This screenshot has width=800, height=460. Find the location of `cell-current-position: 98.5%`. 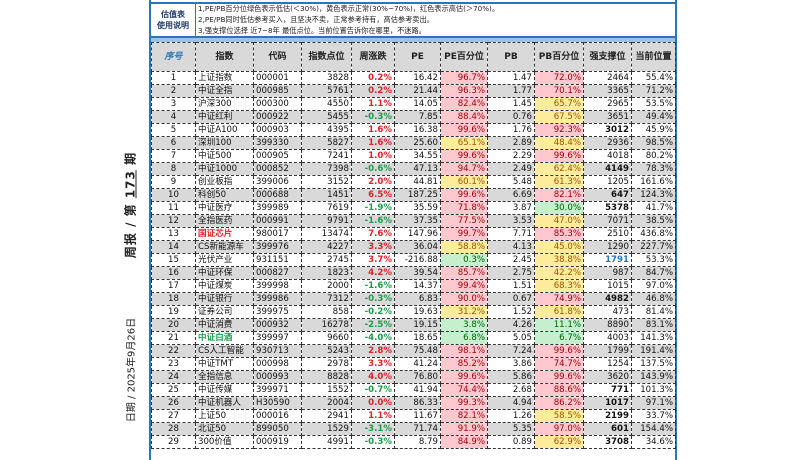

cell-current-position: 98.5% is located at coordinates (653, 143).